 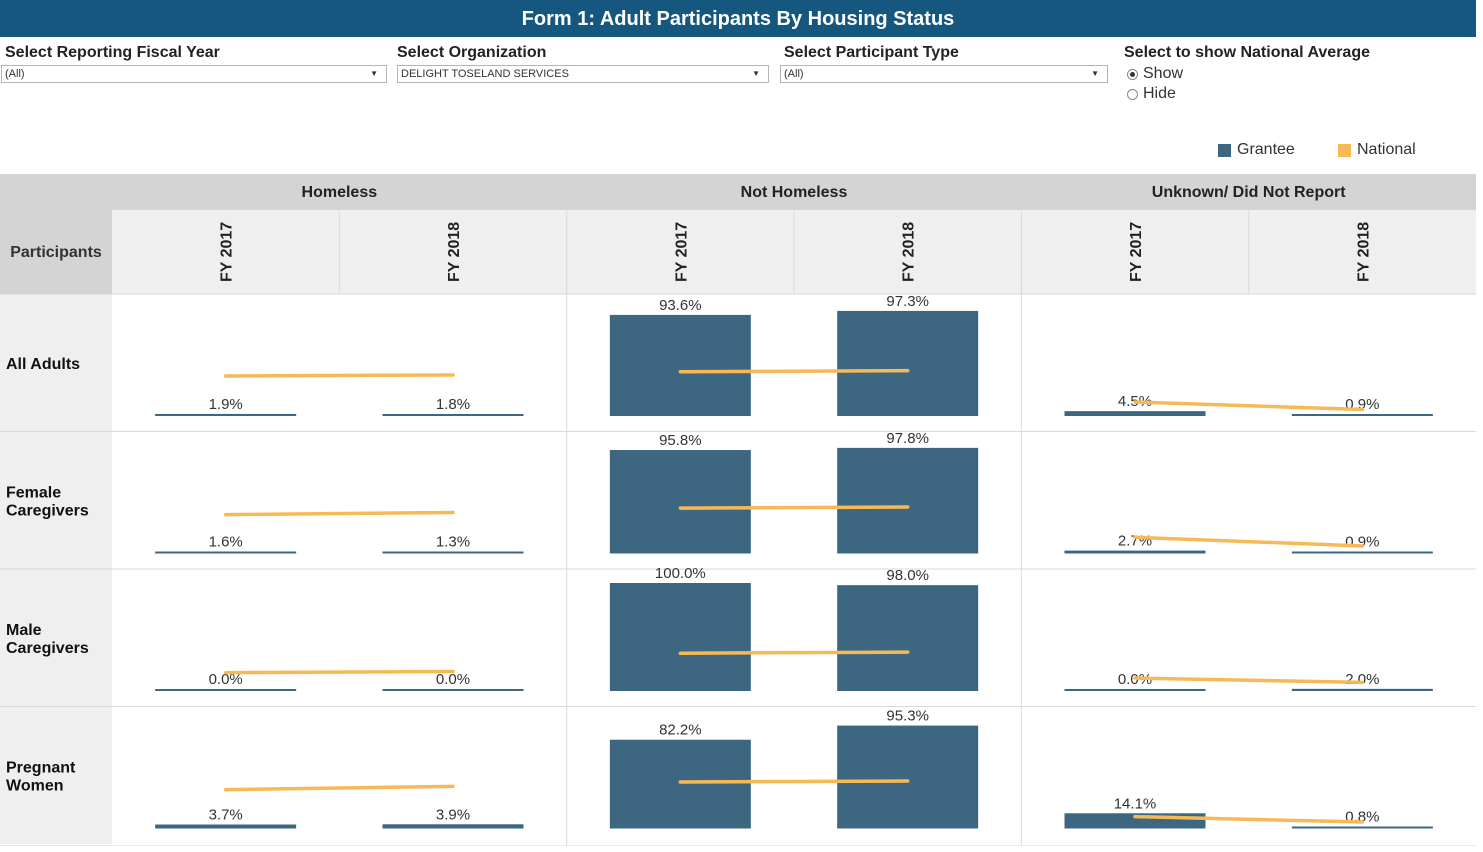 I want to click on legend-grantee: Grantee, so click(x=1256, y=150).